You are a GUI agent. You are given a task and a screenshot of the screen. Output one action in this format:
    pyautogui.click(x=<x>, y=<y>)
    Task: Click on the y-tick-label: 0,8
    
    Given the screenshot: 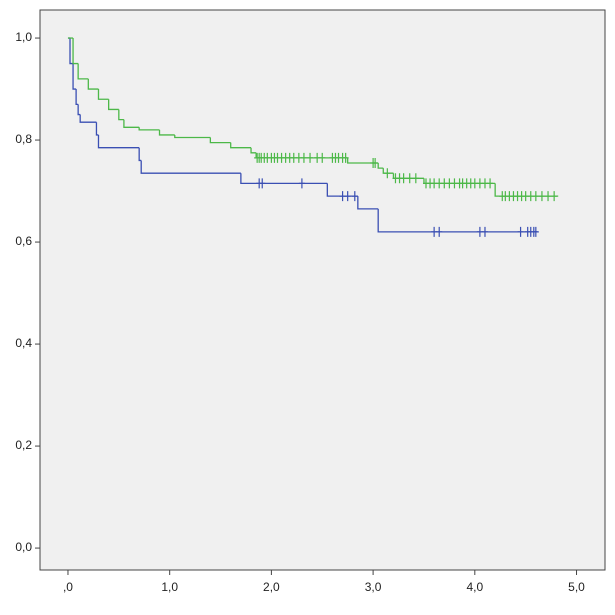 What is the action you would take?
    pyautogui.click(x=23, y=139)
    